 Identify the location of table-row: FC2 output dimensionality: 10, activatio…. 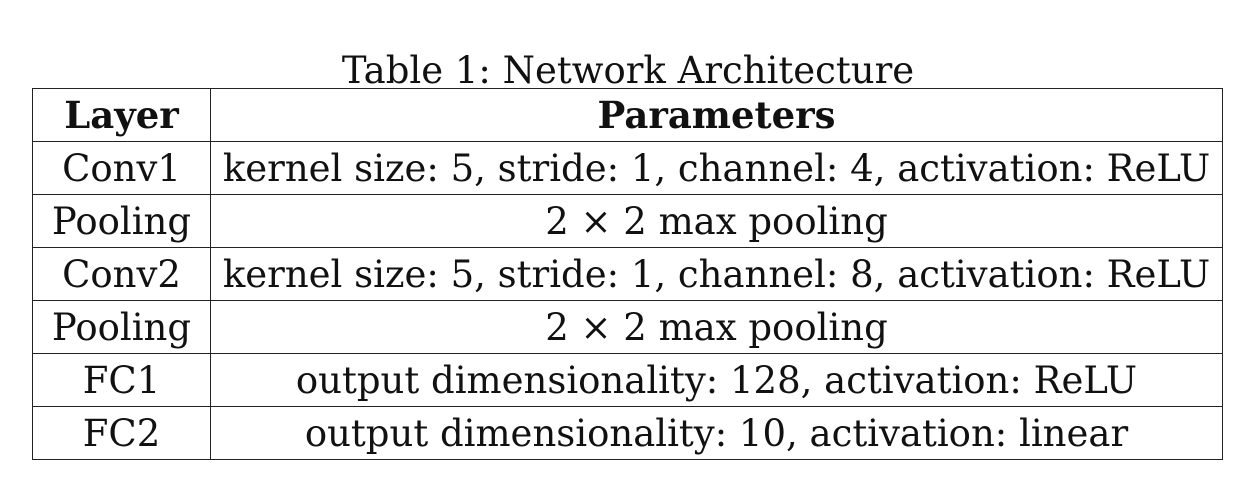
(627, 433).